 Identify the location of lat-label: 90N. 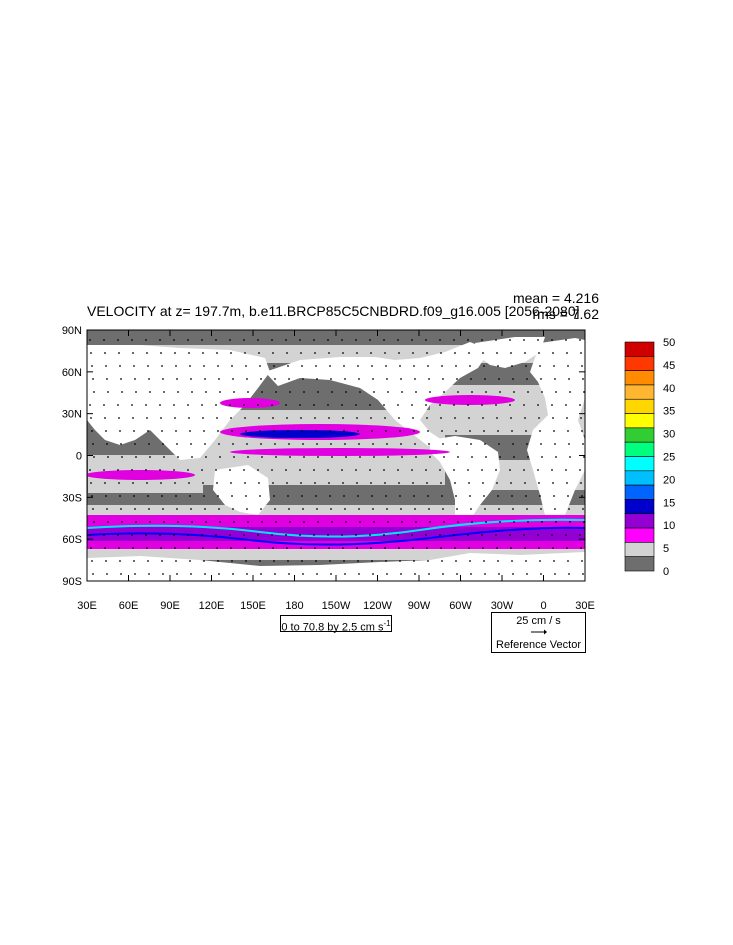
(72, 331).